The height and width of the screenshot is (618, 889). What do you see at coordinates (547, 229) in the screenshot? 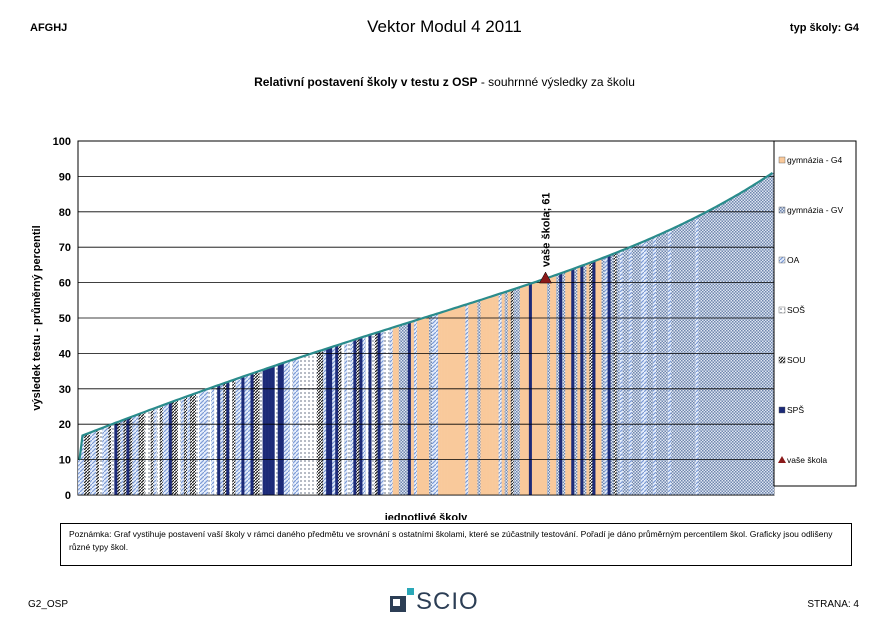
I see `your-school-label: vaše škola; 61` at bounding box center [547, 229].